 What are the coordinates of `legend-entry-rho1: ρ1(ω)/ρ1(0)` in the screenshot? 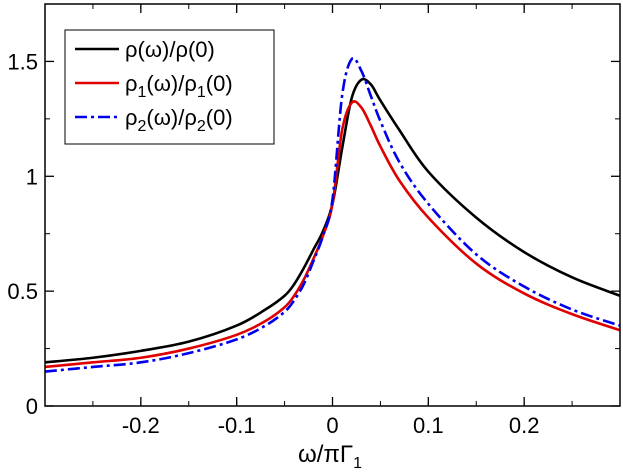 It's located at (179, 86).